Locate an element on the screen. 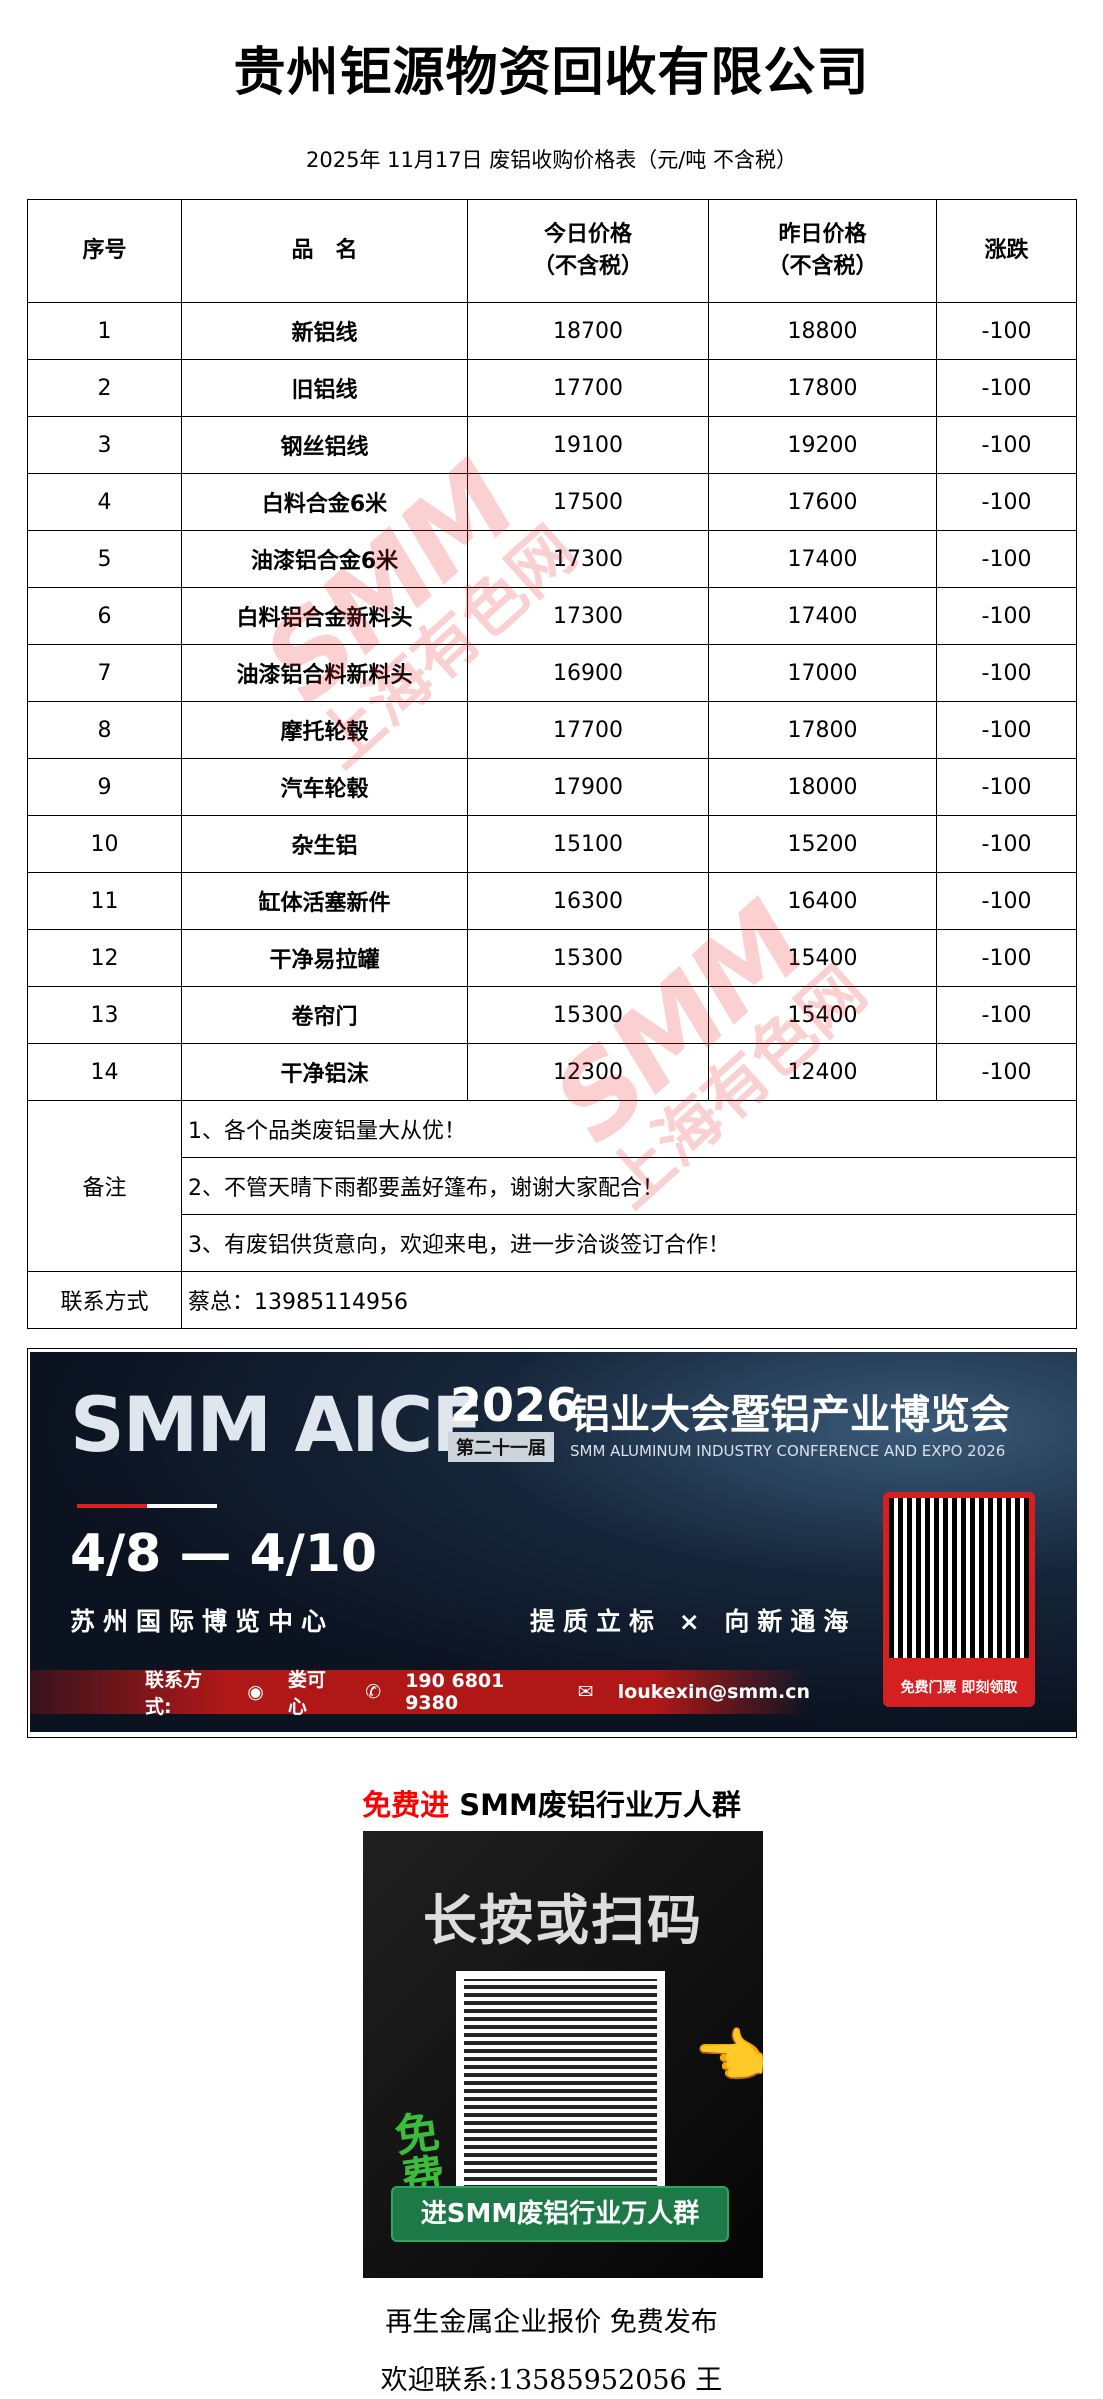  notes-label: 备注 is located at coordinates (104, 1186).